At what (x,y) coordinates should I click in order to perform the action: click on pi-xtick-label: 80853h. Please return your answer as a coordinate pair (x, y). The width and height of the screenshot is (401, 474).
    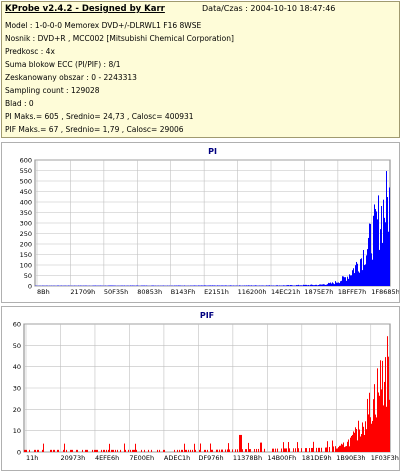
    Looking at the image, I should click on (149, 292).